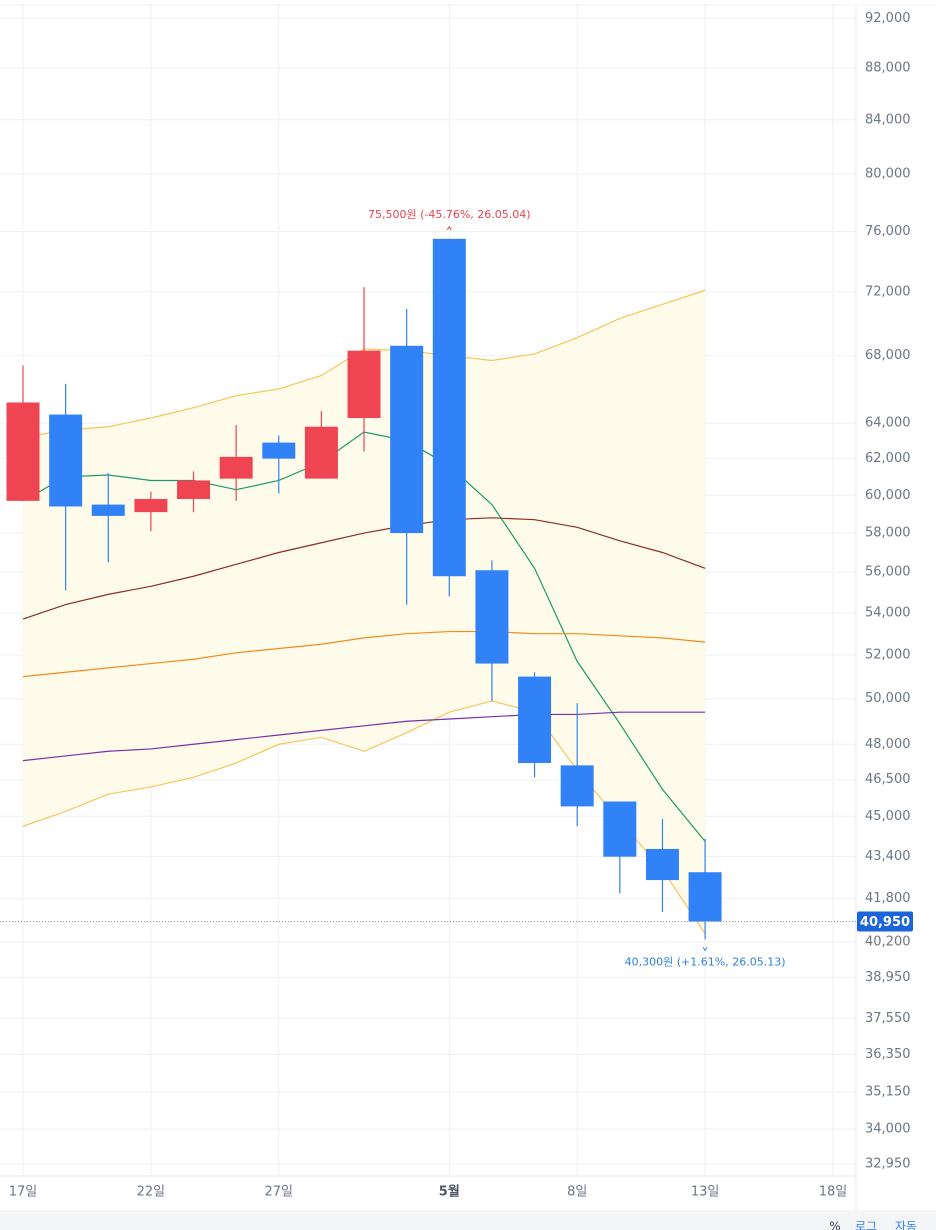 The image size is (936, 1230). What do you see at coordinates (888, 856) in the screenshot?
I see `y-tick-label: 43,400` at bounding box center [888, 856].